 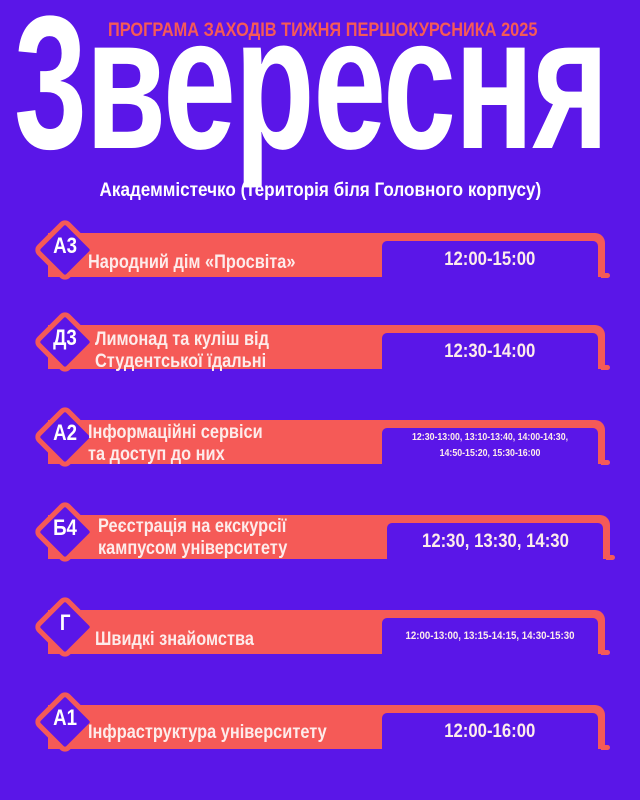 What do you see at coordinates (174, 639) in the screenshot?
I see `event-title-line: Швидкі знайомства` at bounding box center [174, 639].